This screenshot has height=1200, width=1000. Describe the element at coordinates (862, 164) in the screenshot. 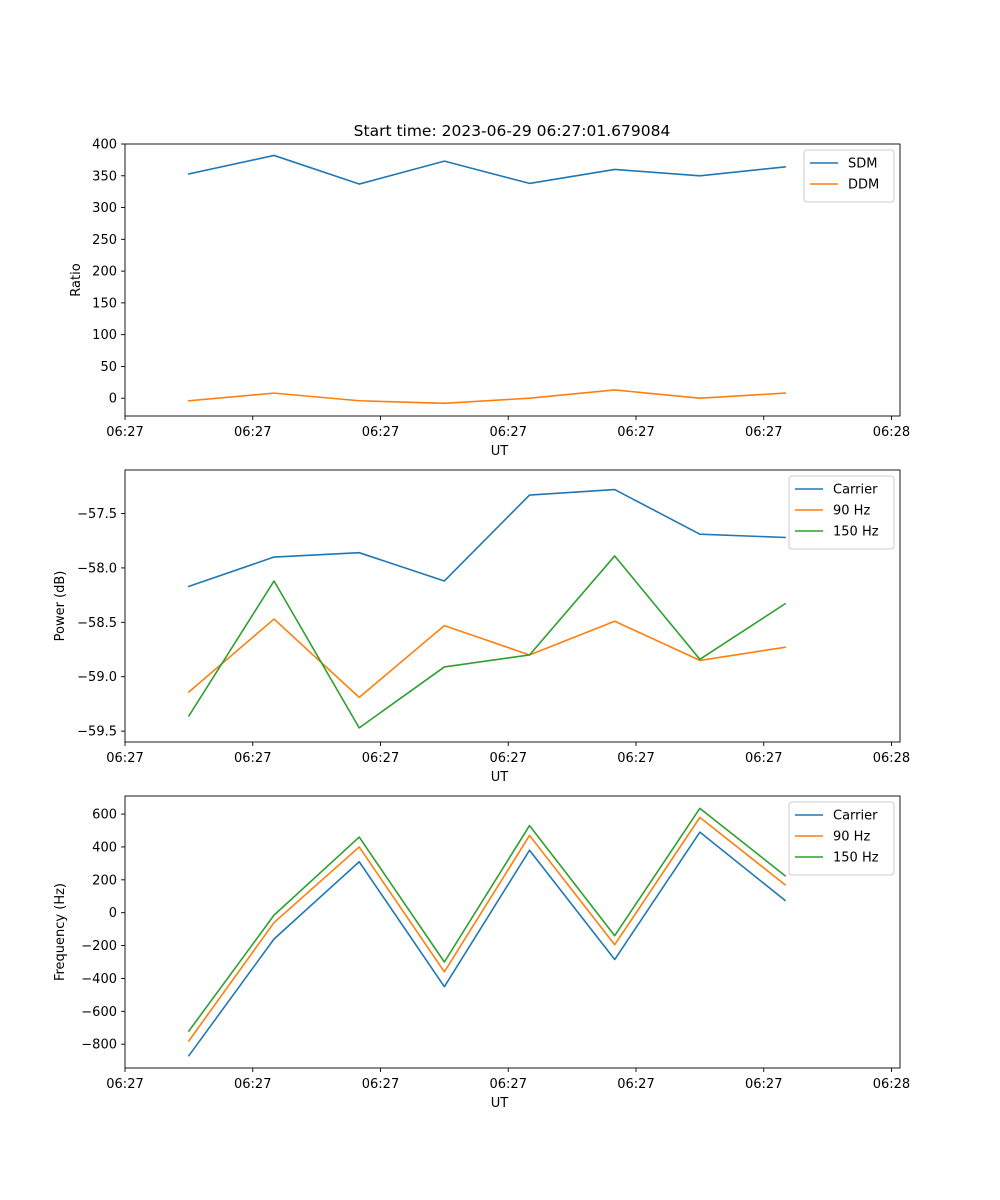

I see `legend-label: SDM` at that location.